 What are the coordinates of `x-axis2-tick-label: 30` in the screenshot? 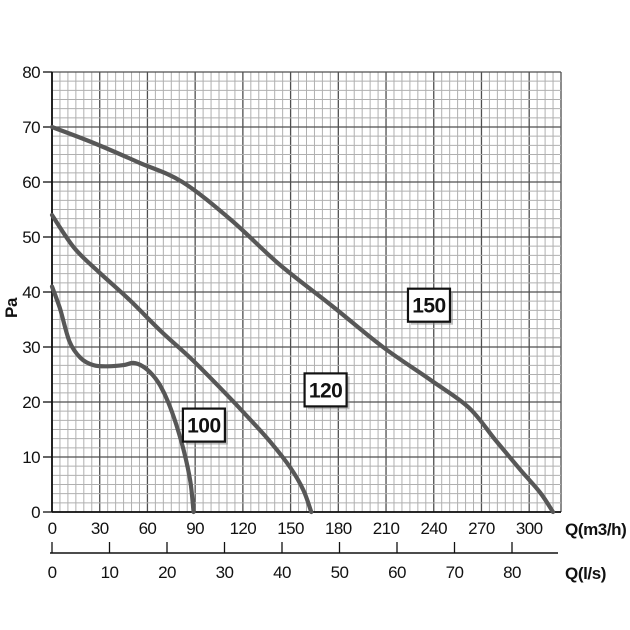 It's located at (225, 572).